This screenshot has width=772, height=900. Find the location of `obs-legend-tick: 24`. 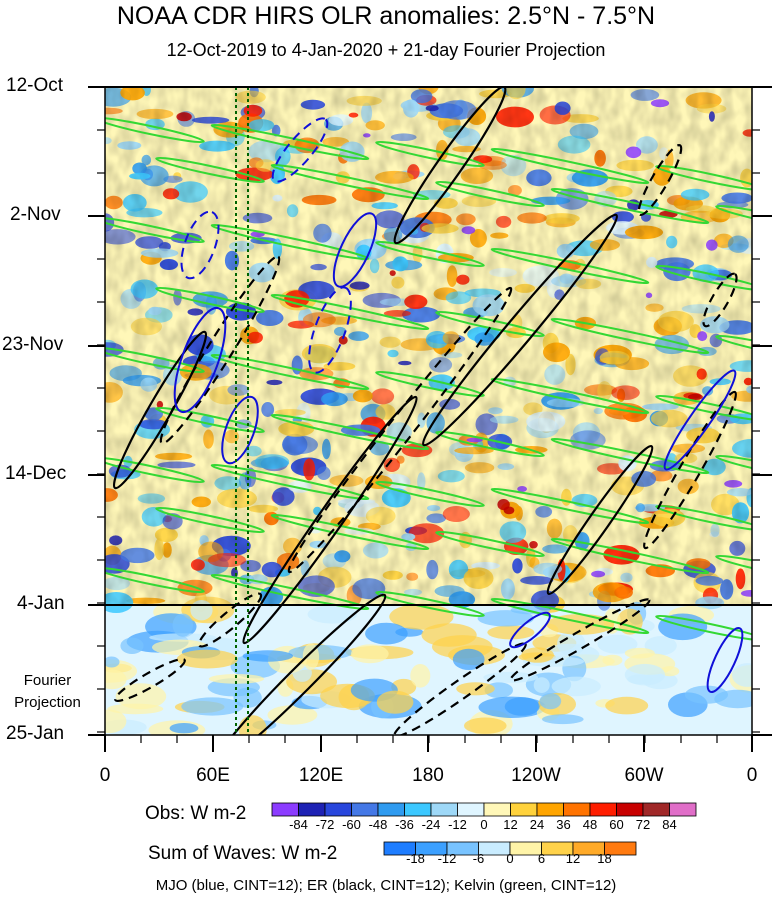

obs-legend-tick: 24 is located at coordinates (537, 824).